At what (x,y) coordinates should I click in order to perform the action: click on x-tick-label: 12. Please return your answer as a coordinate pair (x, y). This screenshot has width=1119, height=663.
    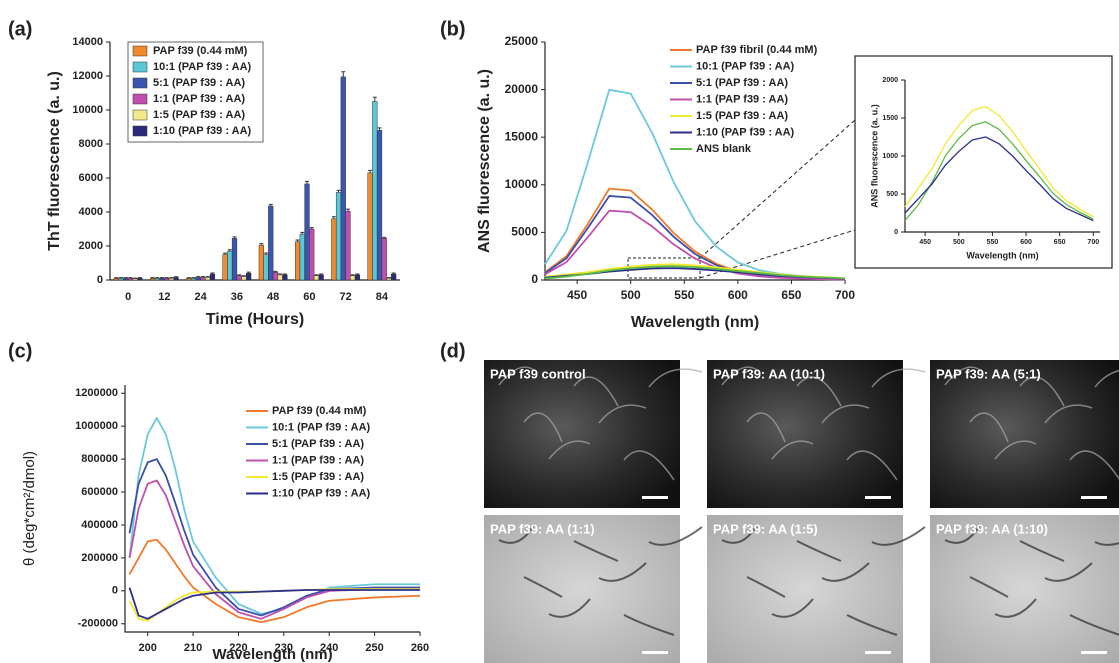
    Looking at the image, I should click on (164, 297).